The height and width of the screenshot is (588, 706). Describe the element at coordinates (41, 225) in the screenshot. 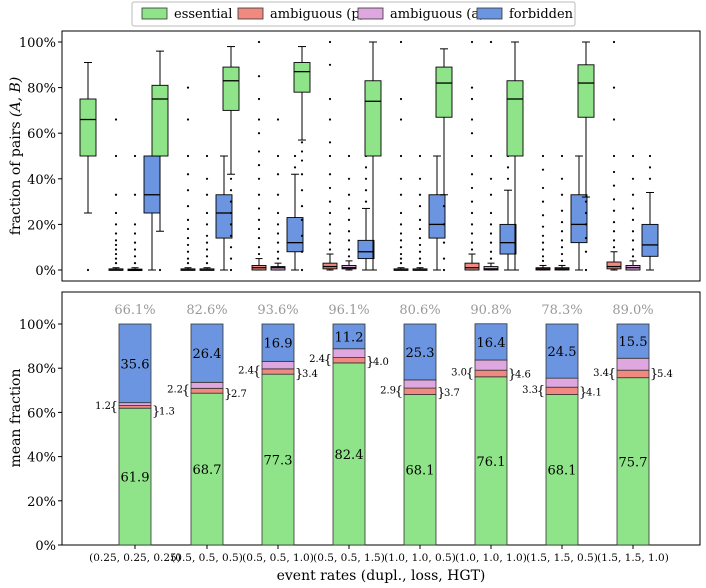

I see `top-y-tick-label: 20%` at that location.